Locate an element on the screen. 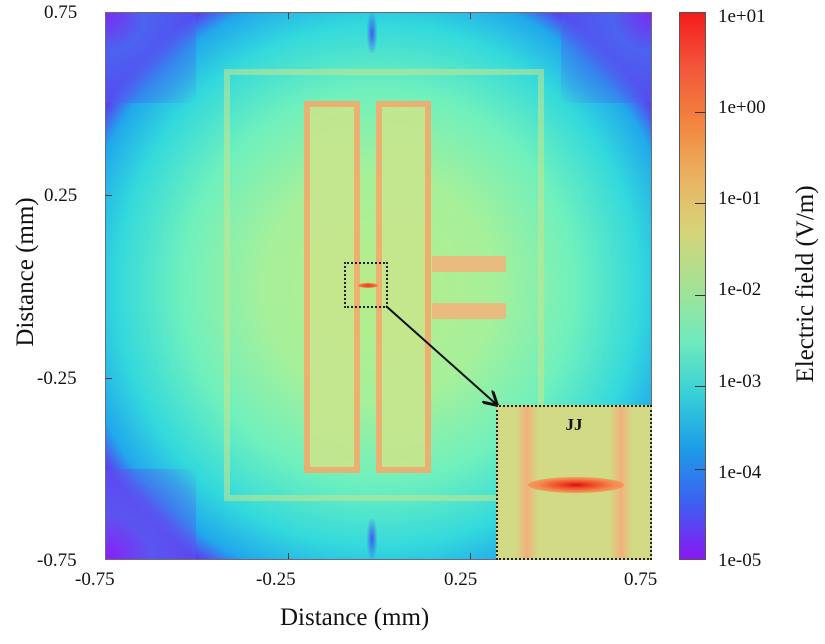  inset-left-electrode-edge is located at coordinates (527, 482).